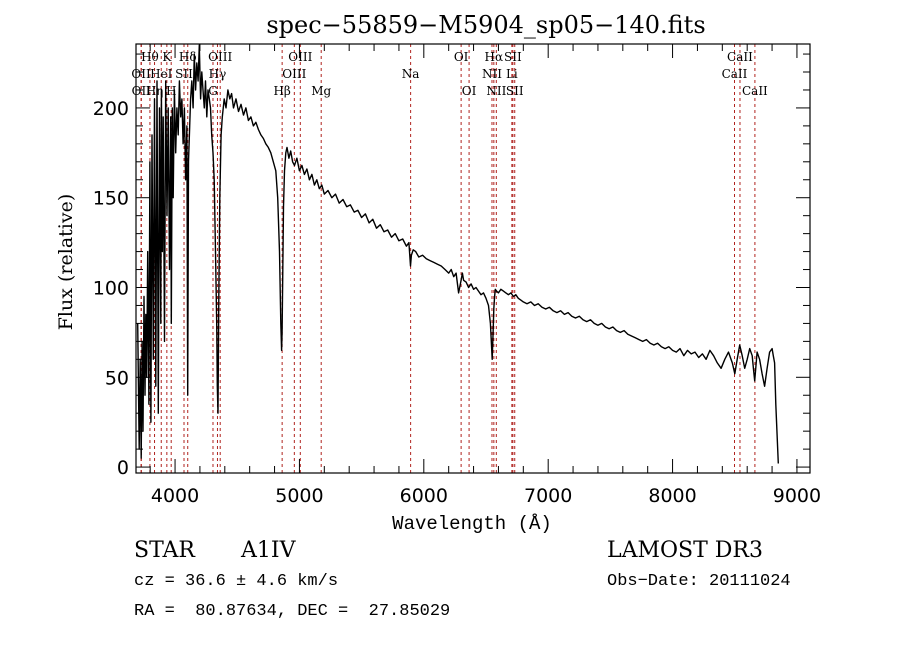  Describe the element at coordinates (218, 74) in the screenshot. I see `line-marker-label: Hγ` at that location.